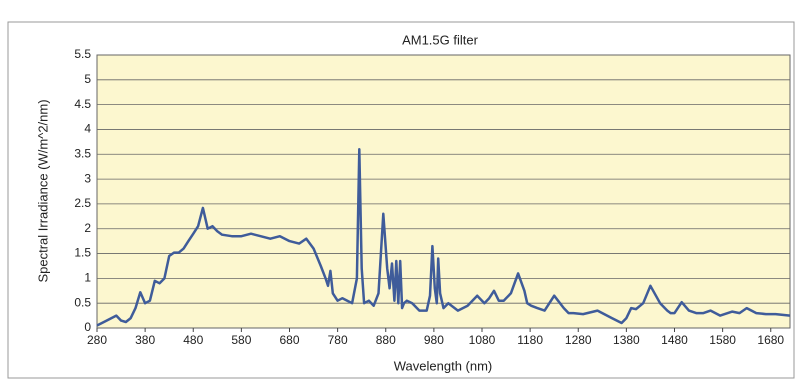  What do you see at coordinates (674, 340) in the screenshot?
I see `x-tick-label: 1480` at bounding box center [674, 340].